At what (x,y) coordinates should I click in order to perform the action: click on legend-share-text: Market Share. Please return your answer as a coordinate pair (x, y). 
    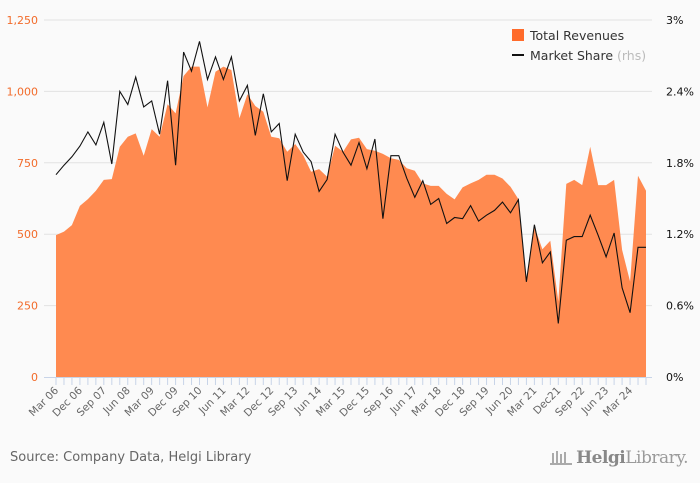
    Looking at the image, I should click on (571, 55).